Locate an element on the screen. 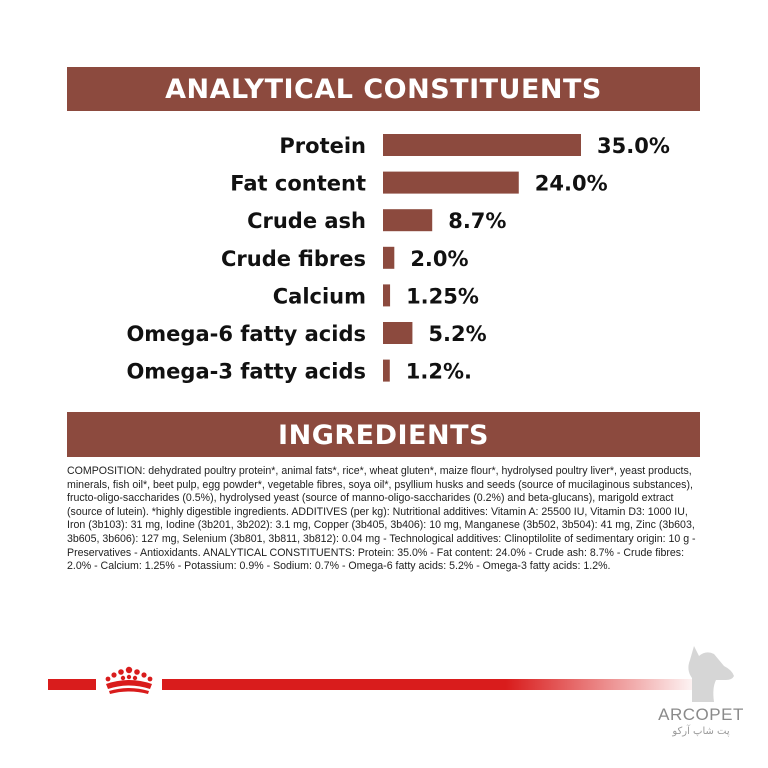  analytical-constituents-title: ANALYTICAL CONSTITUENTS is located at coordinates (383, 89).